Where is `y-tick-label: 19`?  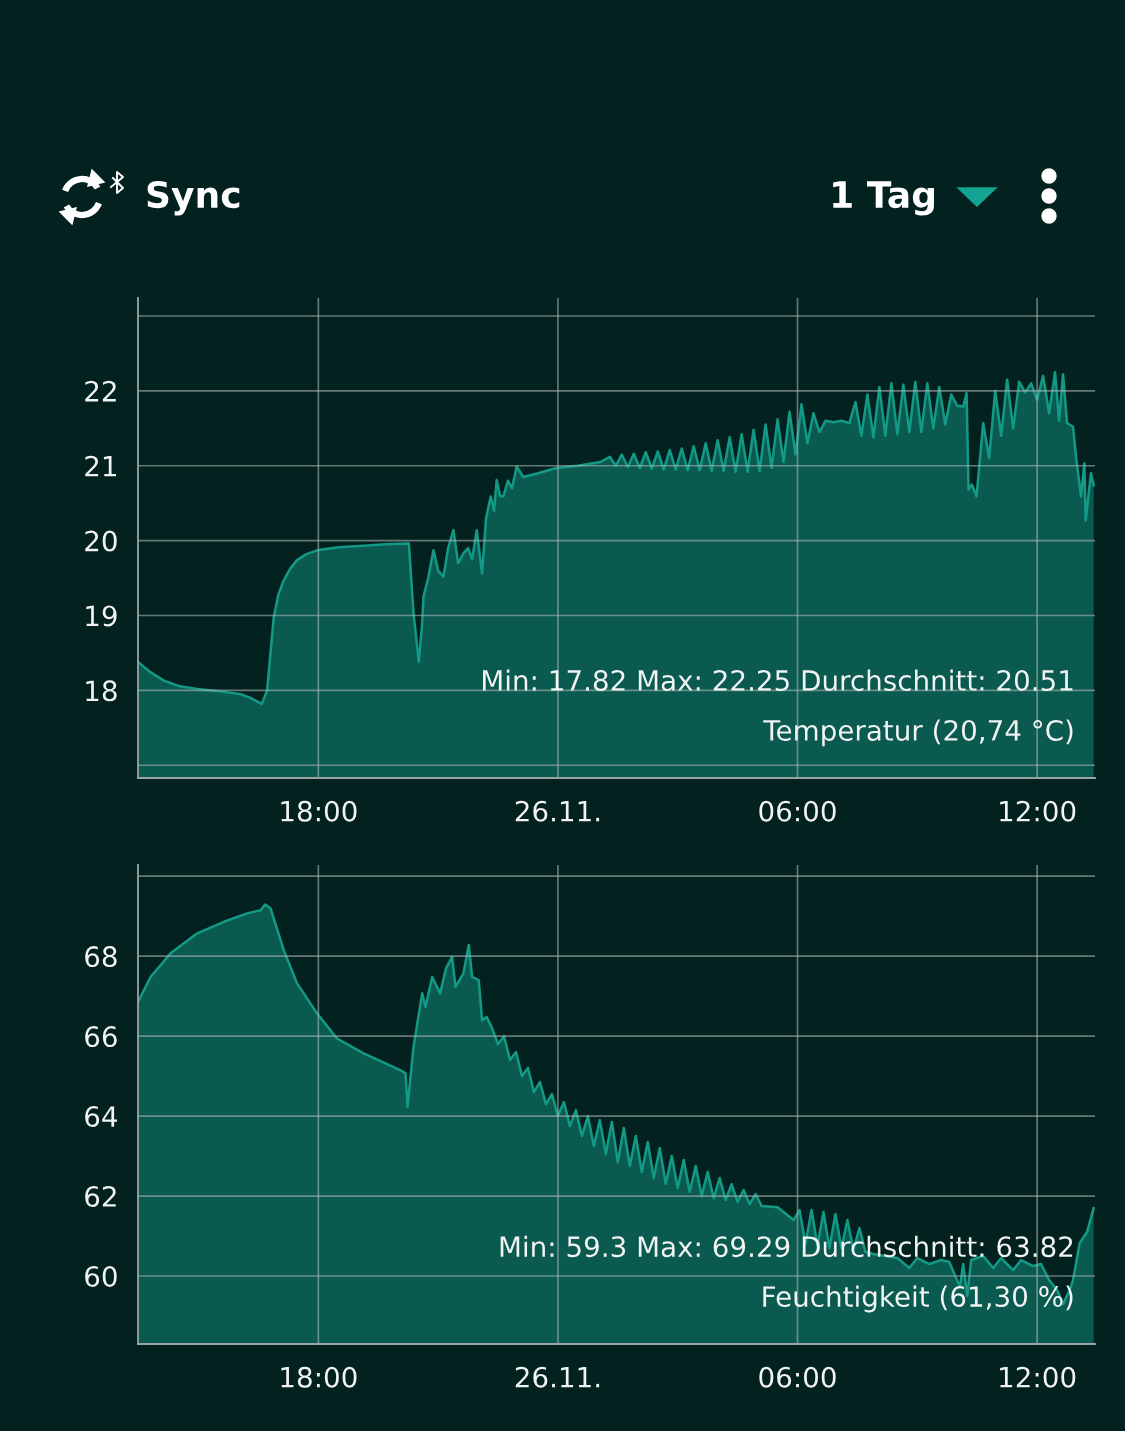 y-tick-label: 19 is located at coordinates (101, 616).